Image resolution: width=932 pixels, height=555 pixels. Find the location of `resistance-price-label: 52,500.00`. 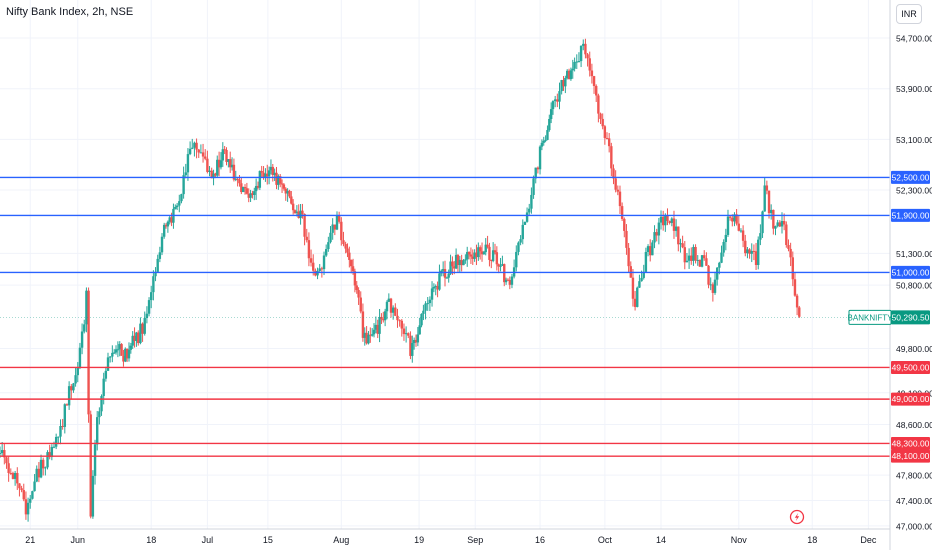

resistance-price-label: 52,500.00 is located at coordinates (911, 177).